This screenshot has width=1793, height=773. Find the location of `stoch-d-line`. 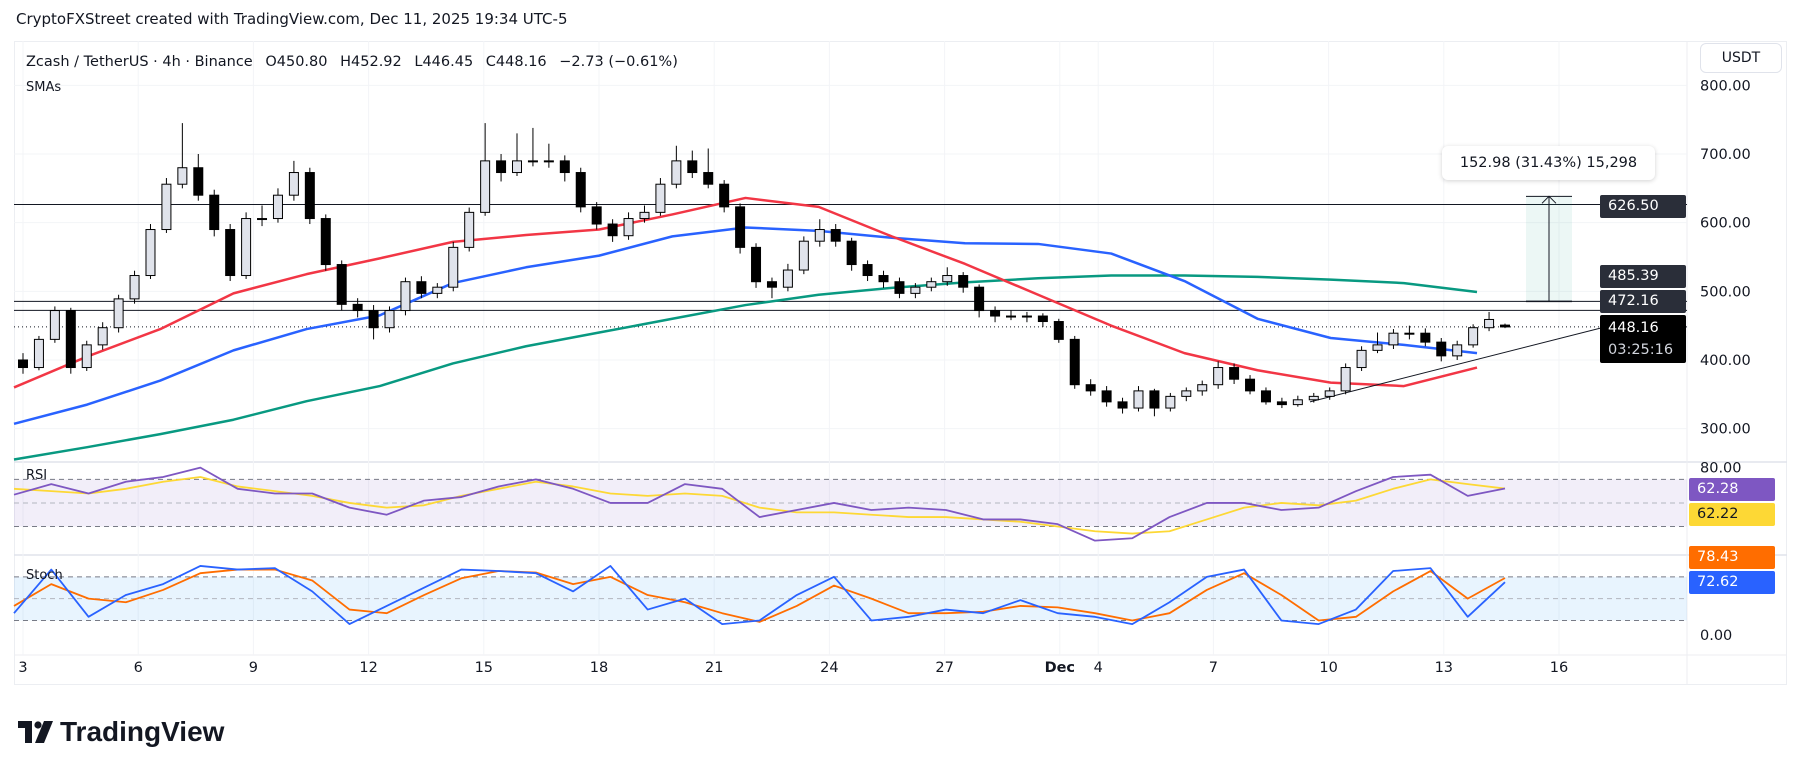

stoch-d-line is located at coordinates (759, 595).